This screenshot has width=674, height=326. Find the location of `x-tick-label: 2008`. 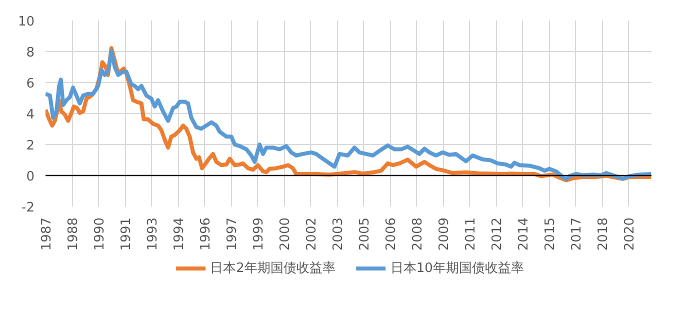

x-tick-label: 2008 is located at coordinates (418, 234).